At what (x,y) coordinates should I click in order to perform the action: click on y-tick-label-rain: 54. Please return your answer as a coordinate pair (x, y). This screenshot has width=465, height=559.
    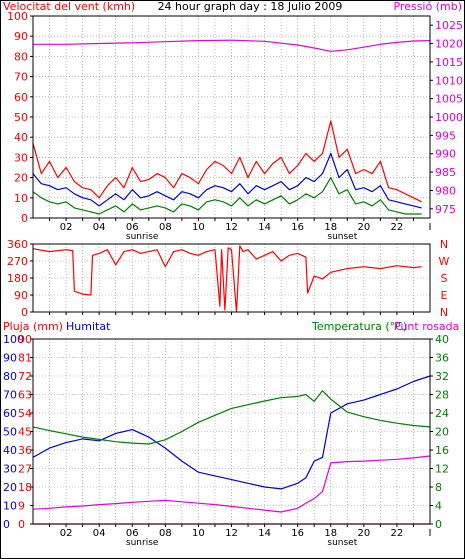
    Looking at the image, I should click on (25, 413).